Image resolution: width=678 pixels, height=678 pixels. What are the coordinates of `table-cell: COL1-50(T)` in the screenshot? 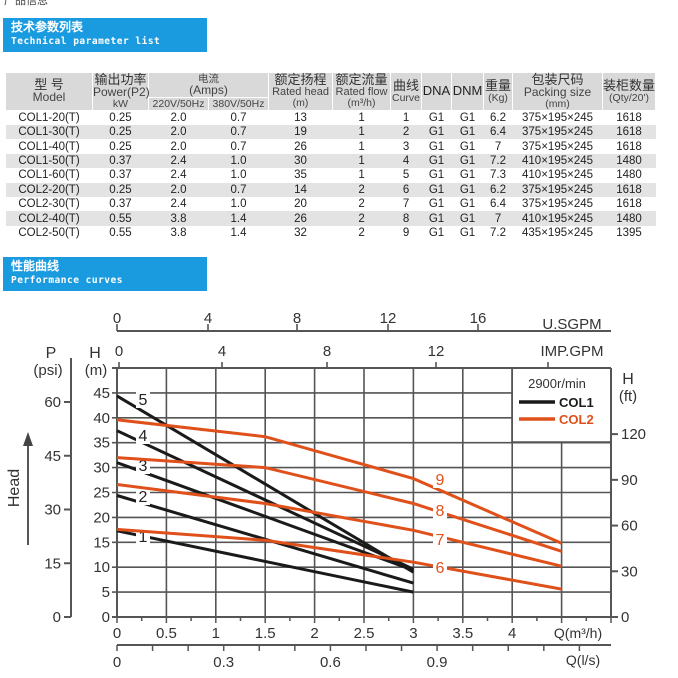 It's located at (49, 161).